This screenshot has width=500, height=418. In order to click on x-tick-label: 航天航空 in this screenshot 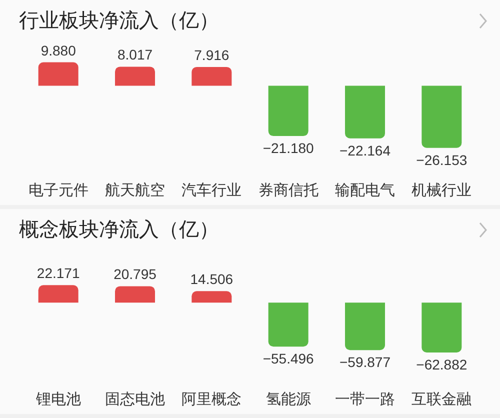, I will do `click(135, 190)`.